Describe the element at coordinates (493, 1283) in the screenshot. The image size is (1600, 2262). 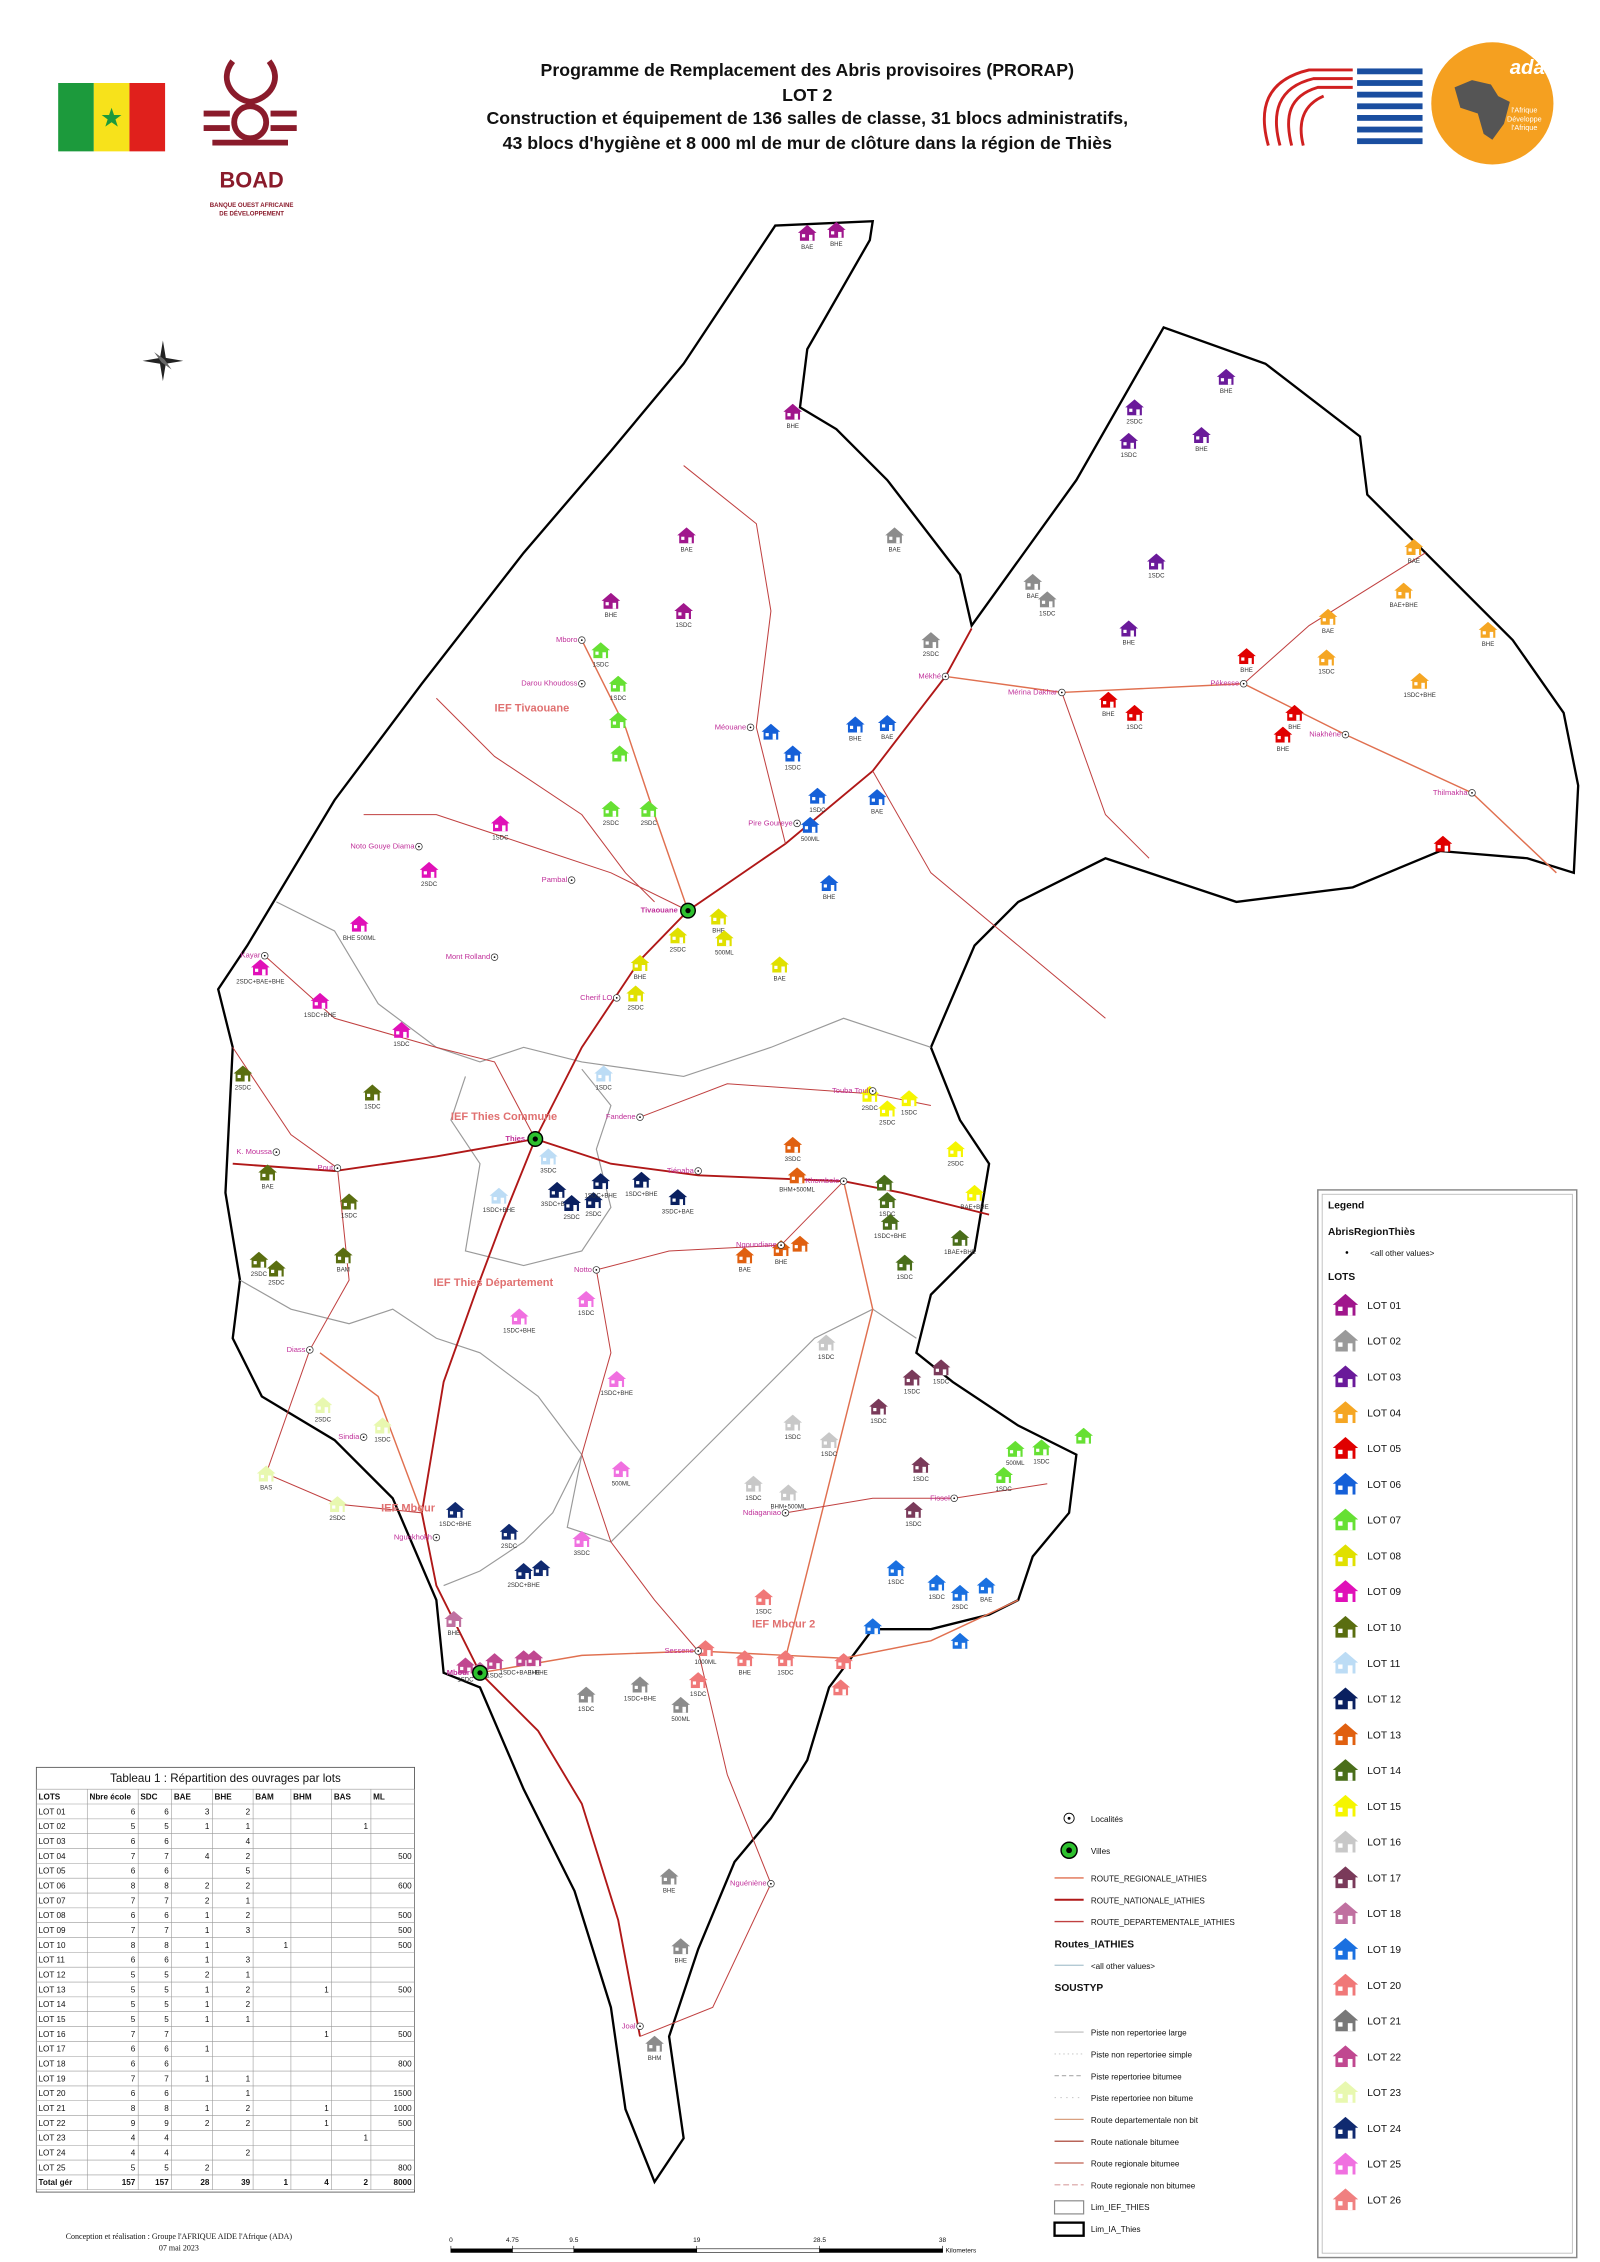
I see `ief-label: IEF Thies Département` at that location.